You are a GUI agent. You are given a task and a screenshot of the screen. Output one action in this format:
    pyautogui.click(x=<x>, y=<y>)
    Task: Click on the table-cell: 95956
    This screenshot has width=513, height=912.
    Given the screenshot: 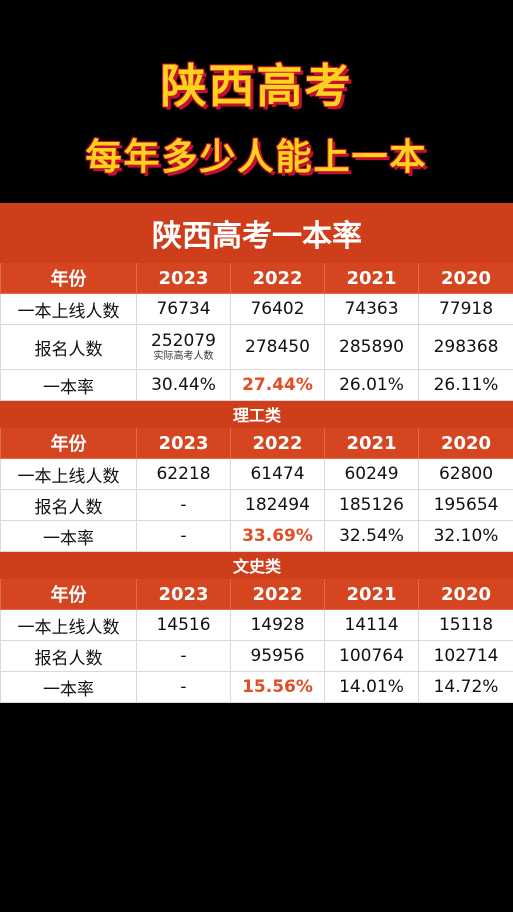 What is the action you would take?
    pyautogui.click(x=277, y=656)
    